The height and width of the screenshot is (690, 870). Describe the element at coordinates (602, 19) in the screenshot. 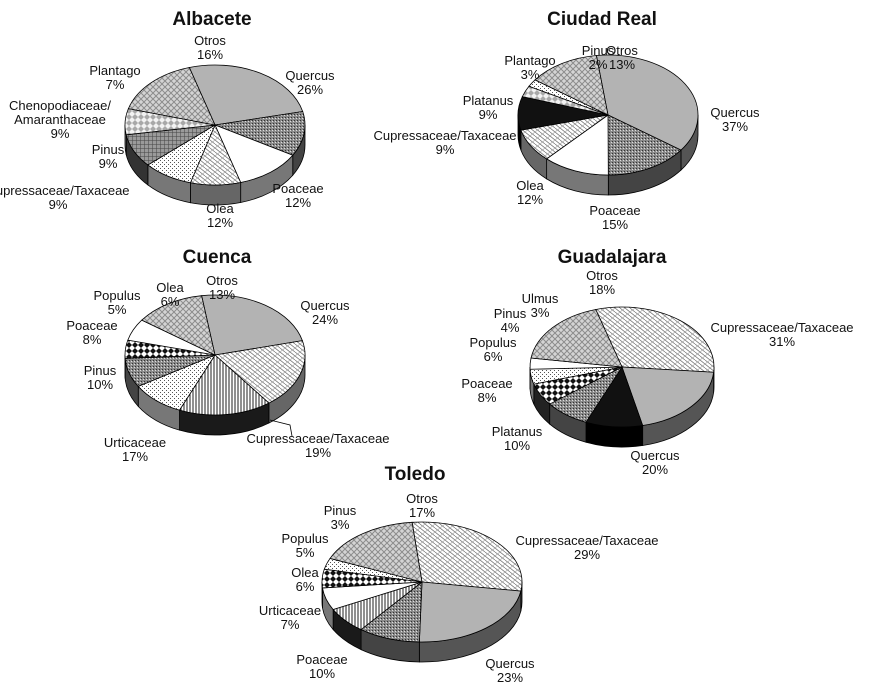

I see `chart-title: Ciudad Real` at that location.